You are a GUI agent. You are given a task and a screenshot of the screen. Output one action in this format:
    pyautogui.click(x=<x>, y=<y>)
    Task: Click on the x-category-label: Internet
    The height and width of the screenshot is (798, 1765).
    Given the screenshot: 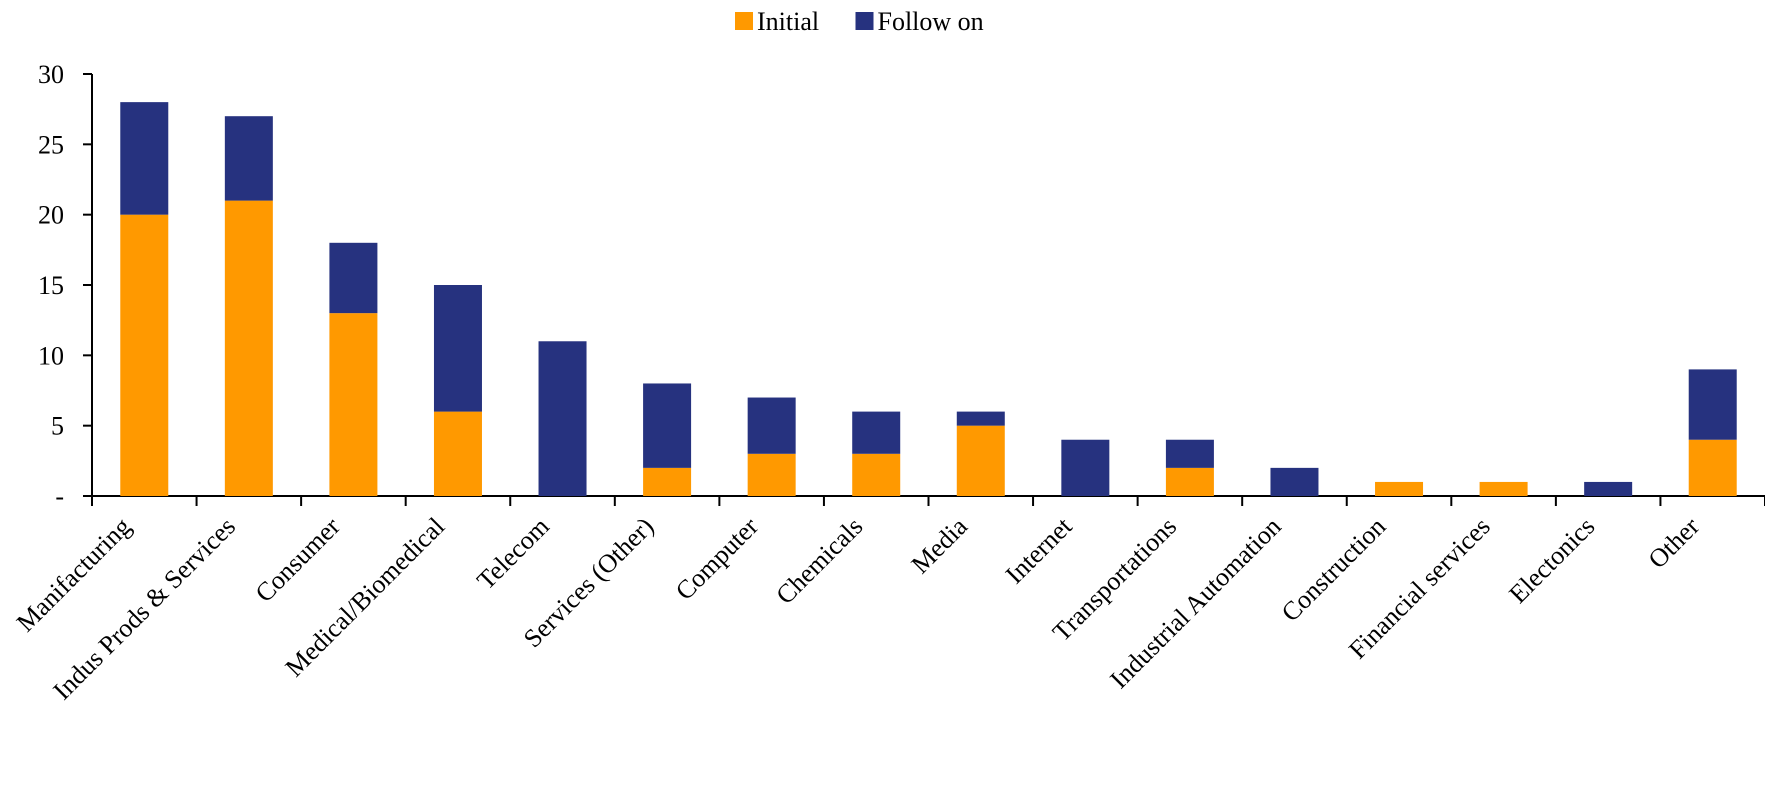 What is the action you would take?
    pyautogui.click(x=1039, y=550)
    